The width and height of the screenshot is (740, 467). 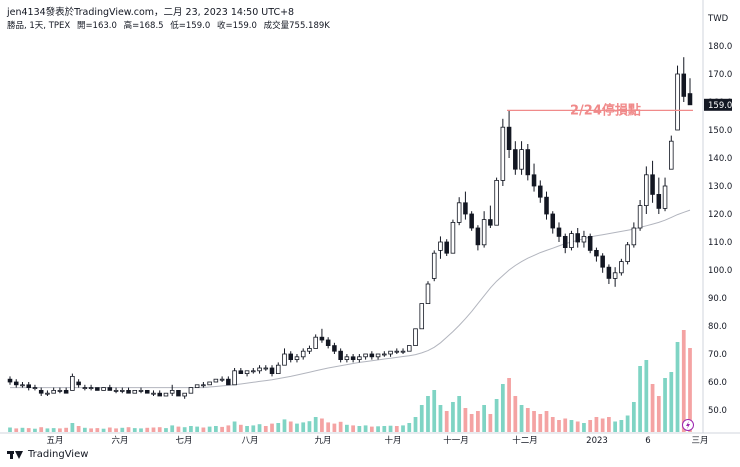 I want to click on footer-brand: TradingView, so click(x=47, y=454).